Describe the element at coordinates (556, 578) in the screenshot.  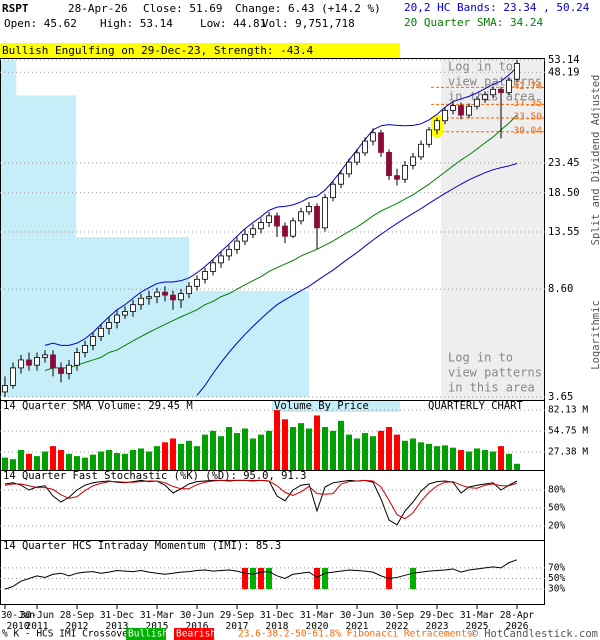
I see `y-tick-label: 50%` at that location.